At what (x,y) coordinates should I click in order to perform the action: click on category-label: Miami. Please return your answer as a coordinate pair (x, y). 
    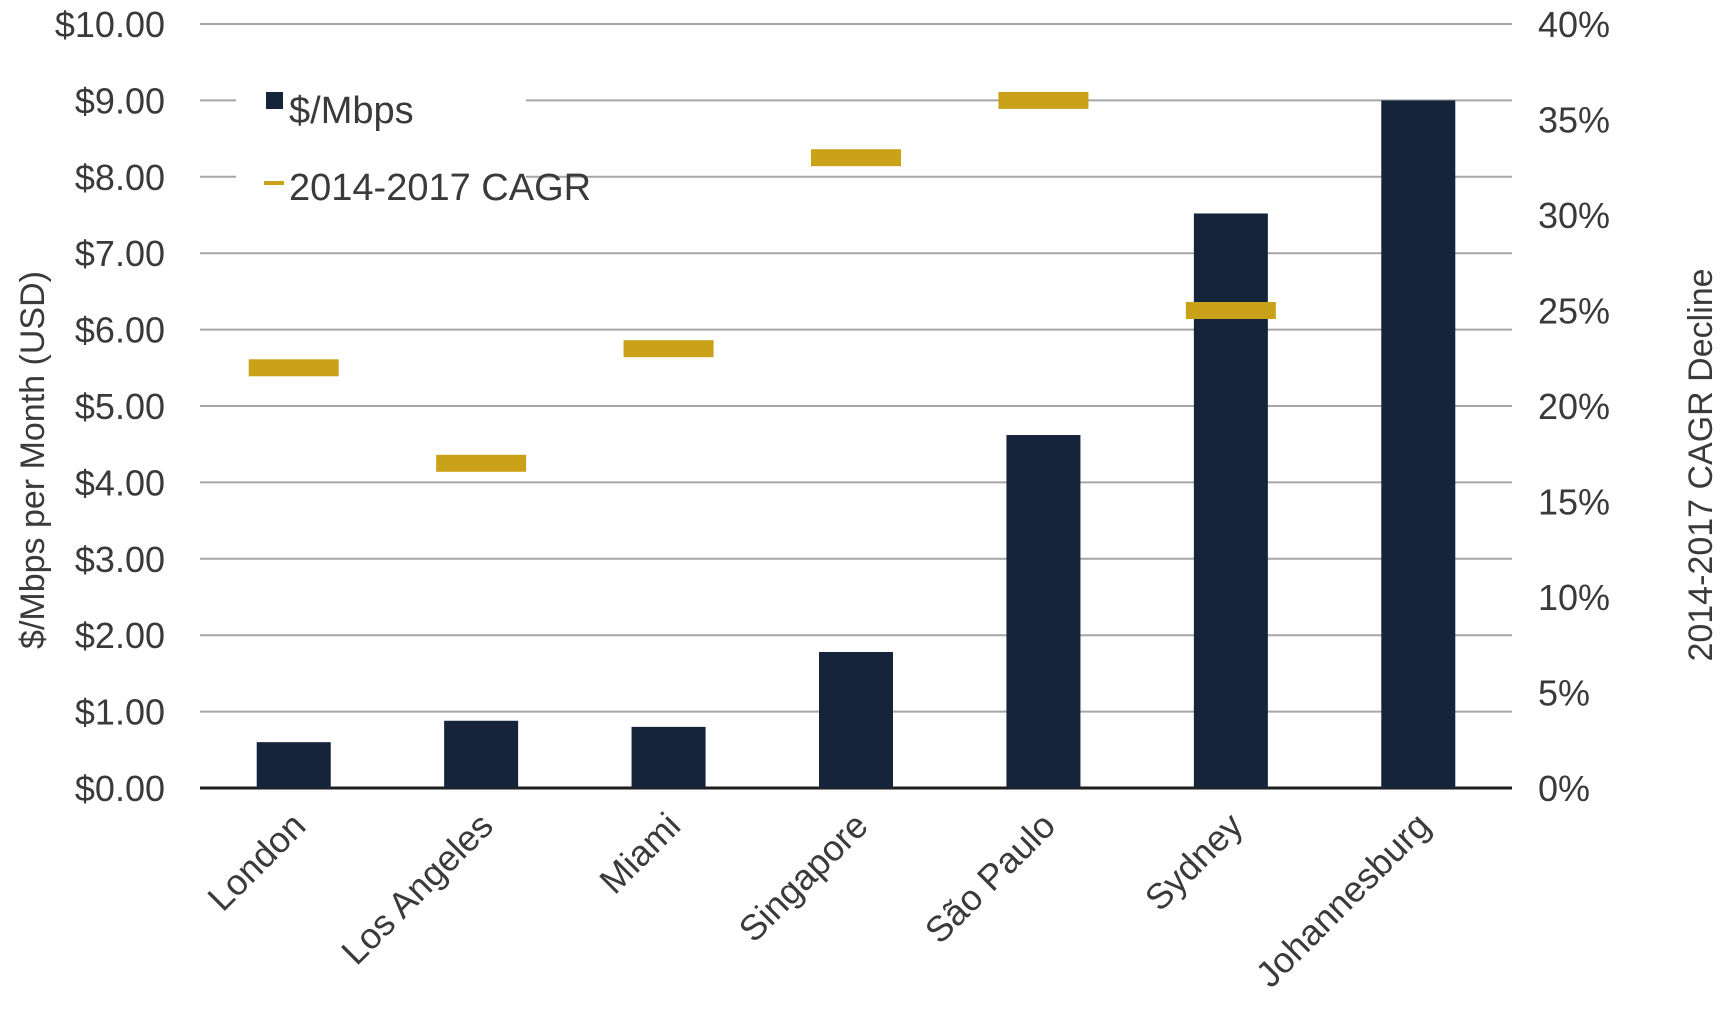
    Looking at the image, I should click on (639, 853).